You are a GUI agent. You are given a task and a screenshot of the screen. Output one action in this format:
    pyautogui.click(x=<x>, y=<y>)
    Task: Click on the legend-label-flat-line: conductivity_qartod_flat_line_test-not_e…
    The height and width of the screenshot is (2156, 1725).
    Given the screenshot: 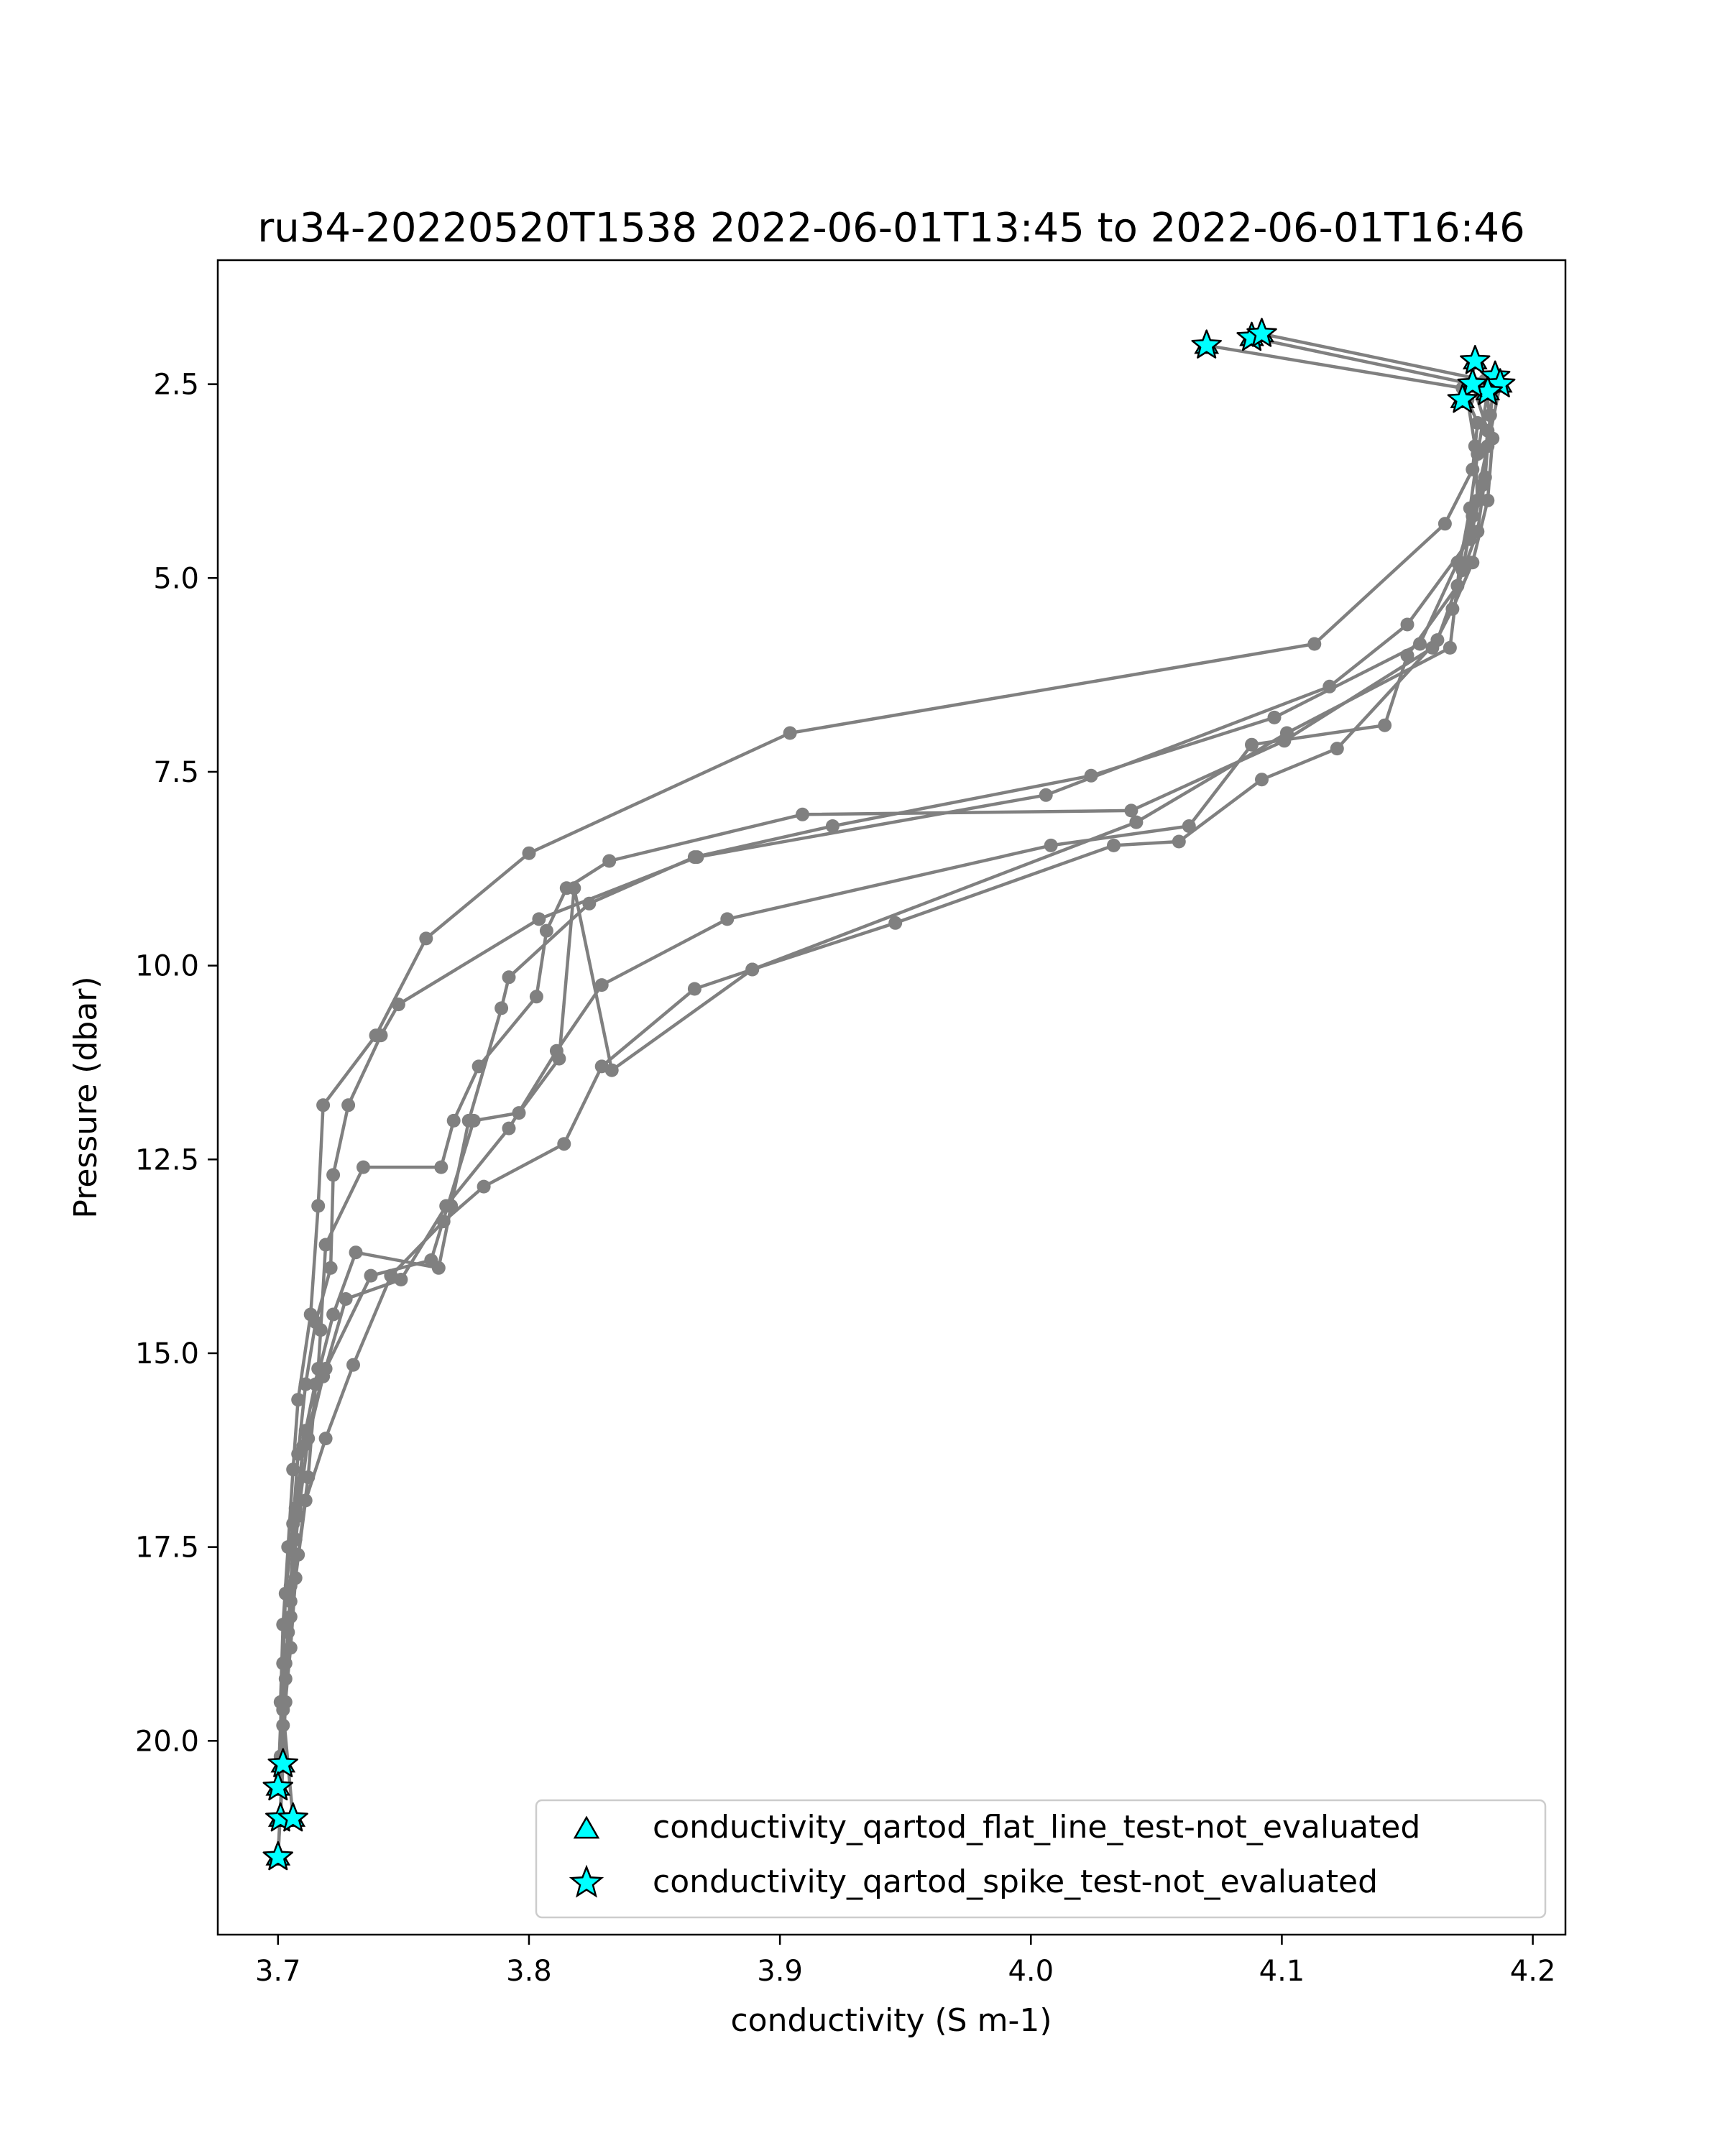 What is the action you would take?
    pyautogui.click(x=1036, y=1827)
    